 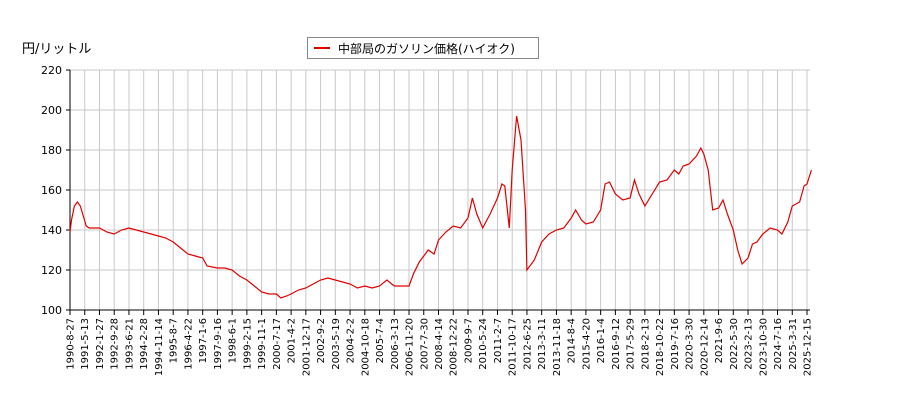 I want to click on y-tick-label: 200, so click(x=51, y=110).